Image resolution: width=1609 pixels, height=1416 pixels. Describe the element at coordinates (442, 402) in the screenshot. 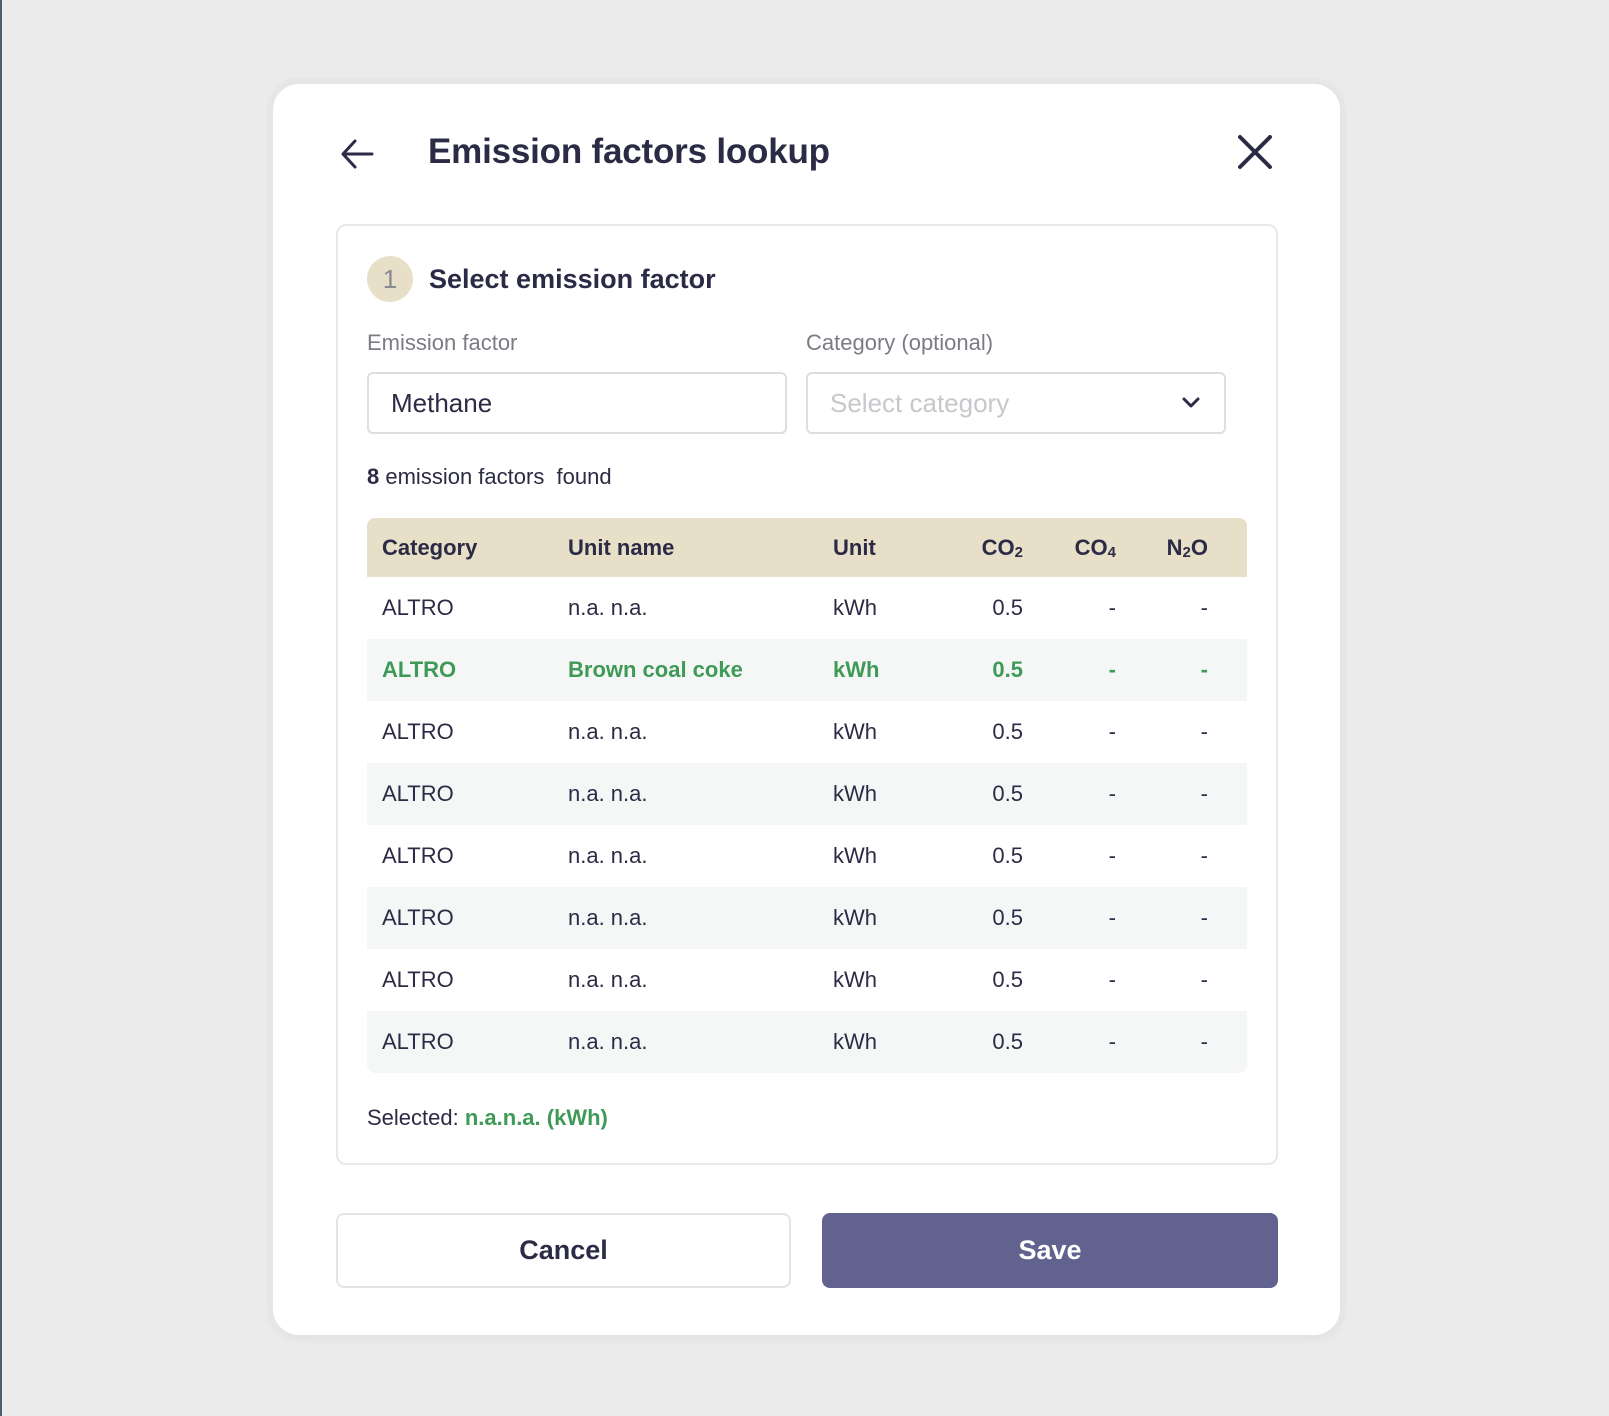

I see `emission-factor-value: Methane` at that location.